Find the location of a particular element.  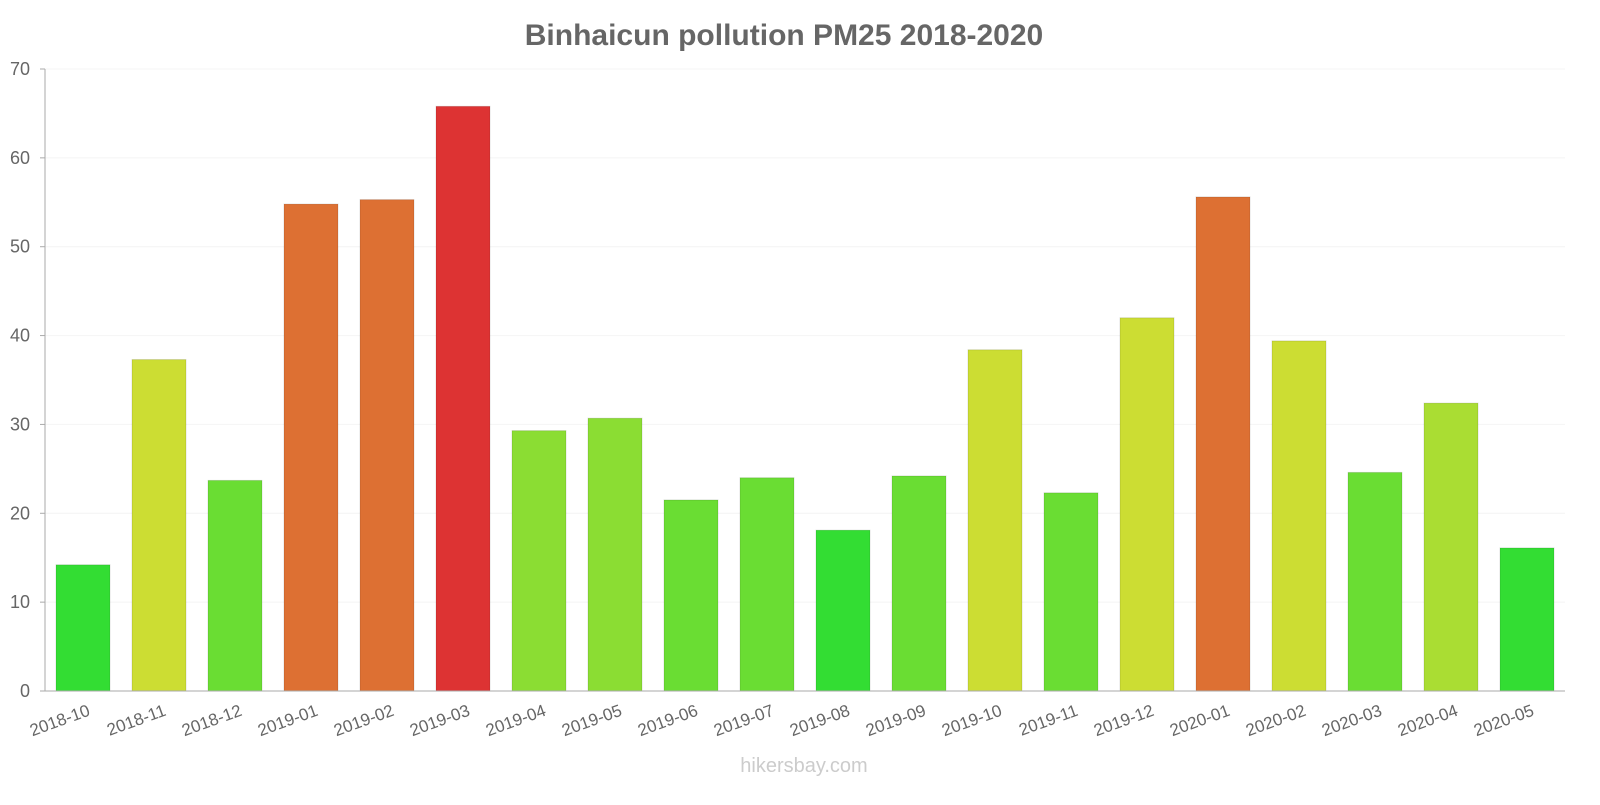

y-tick-label: 50 is located at coordinates (20, 247).